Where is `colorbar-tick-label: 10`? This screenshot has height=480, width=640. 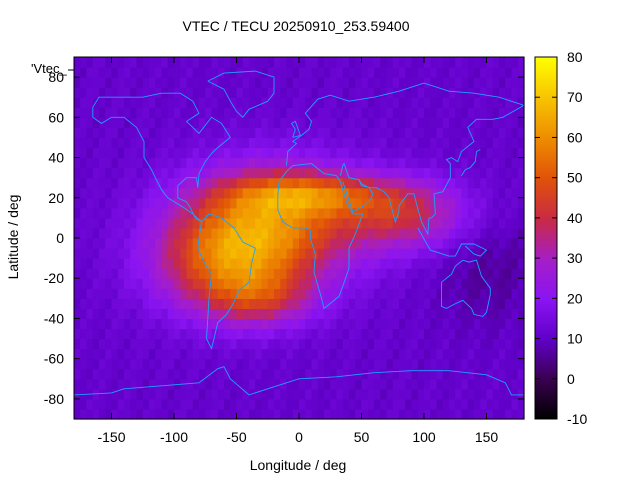 colorbar-tick-label: 10 is located at coordinates (575, 339).